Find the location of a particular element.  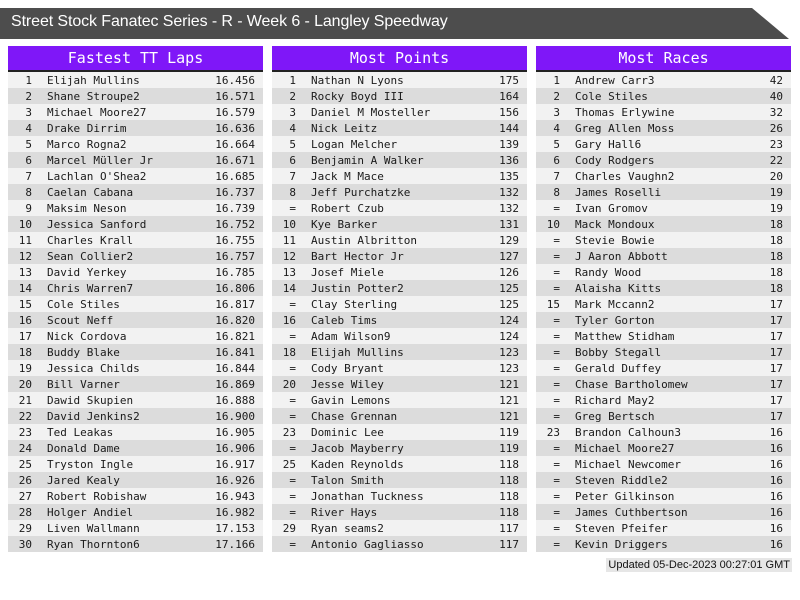

table-row: = Cody Bryant 123 is located at coordinates (399, 368).